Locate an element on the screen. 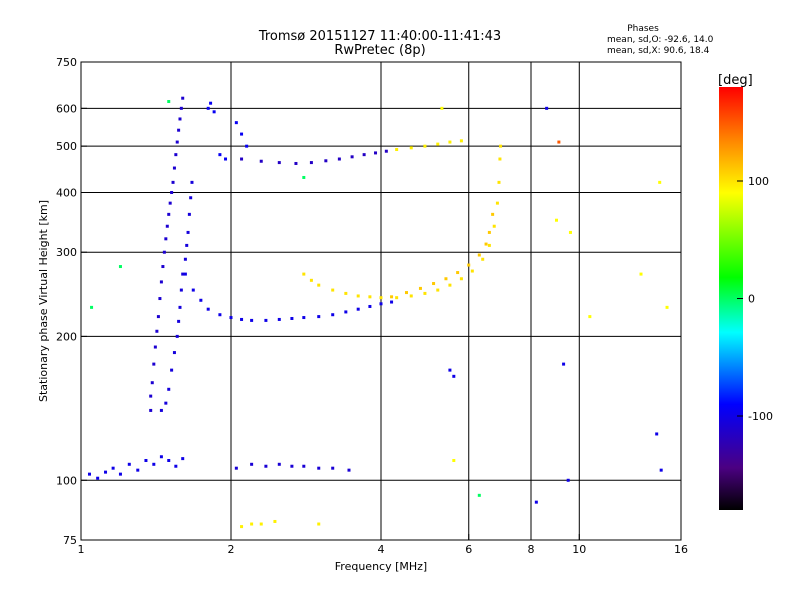 Image resolution: width=800 pixels, height=600 pixels. colorbar-label: [deg] is located at coordinates (735, 80).